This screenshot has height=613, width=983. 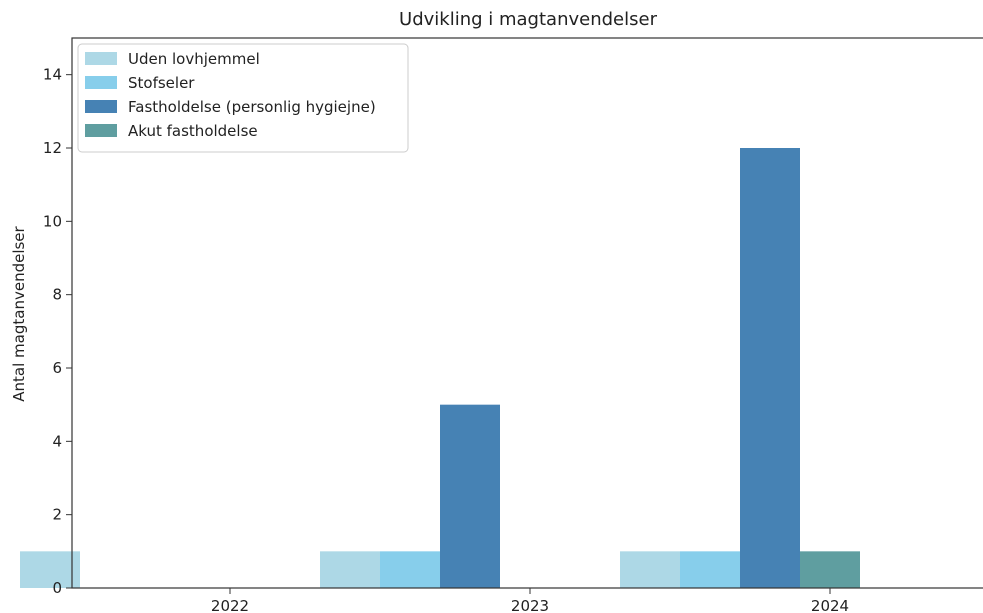 I want to click on y-axis-label: Antal magtanvendelser, so click(x=19, y=313).